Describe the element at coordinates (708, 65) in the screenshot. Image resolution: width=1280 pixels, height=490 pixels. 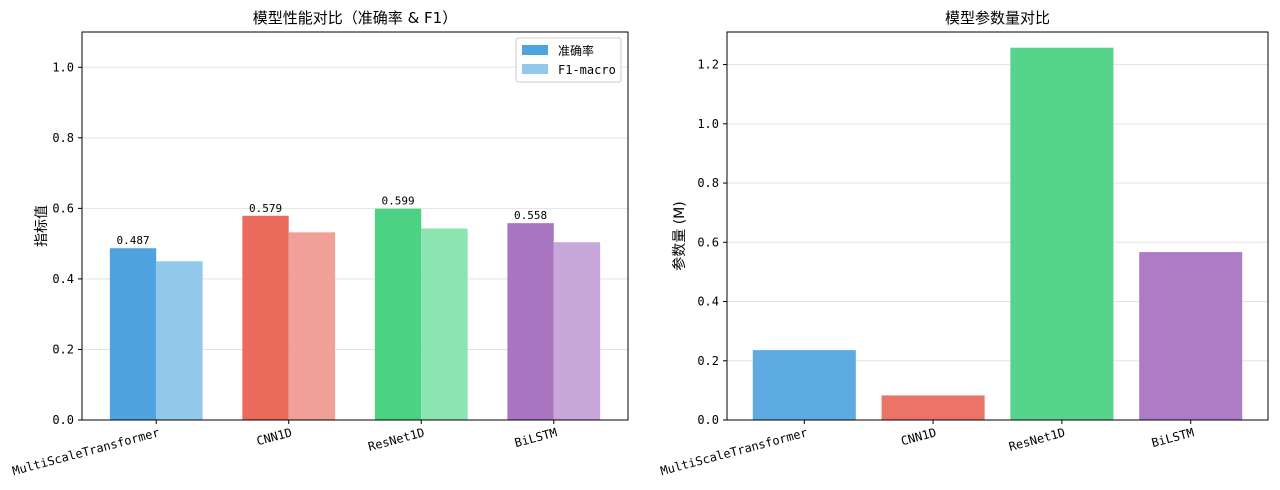
I see `y-tick-label: 1.2` at that location.